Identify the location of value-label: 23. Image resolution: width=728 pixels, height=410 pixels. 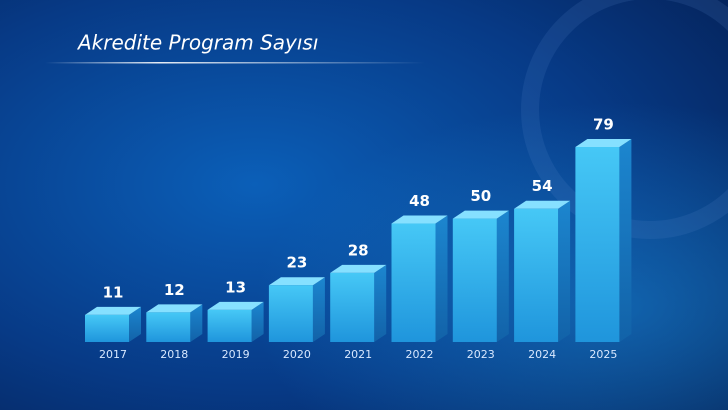
(296, 263).